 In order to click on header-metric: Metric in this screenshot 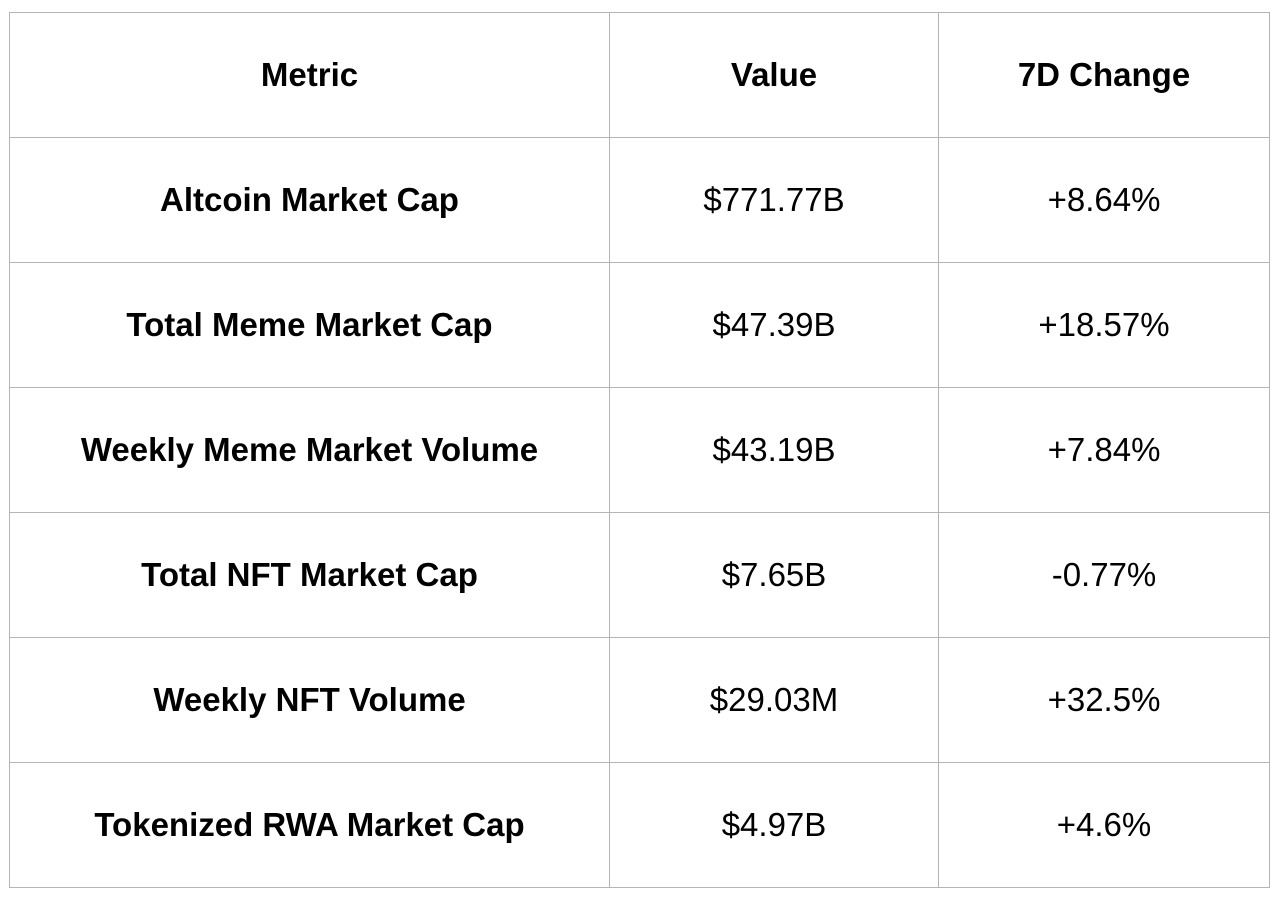, I will do `click(309, 75)`.